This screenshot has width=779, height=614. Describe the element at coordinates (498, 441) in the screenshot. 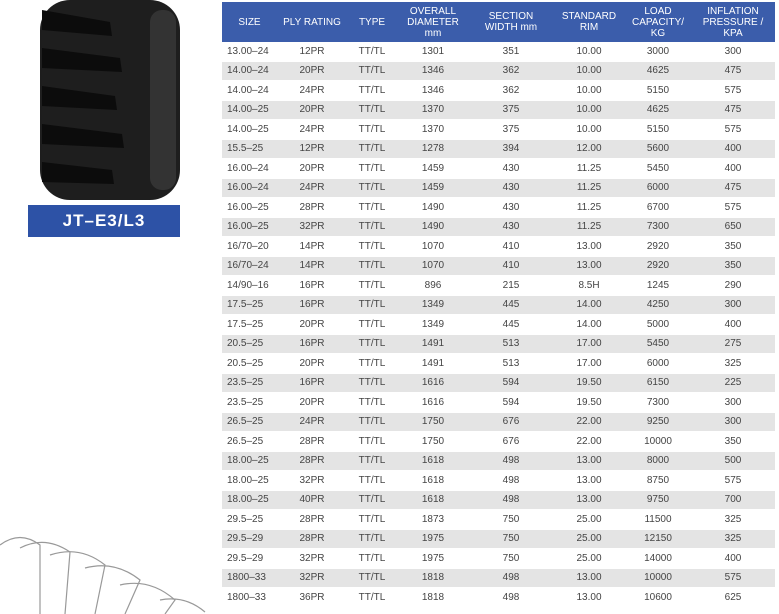

I see `table-row: 26.5–25 28PR TT/TL 1750 676 22.00 10000 350` at that location.